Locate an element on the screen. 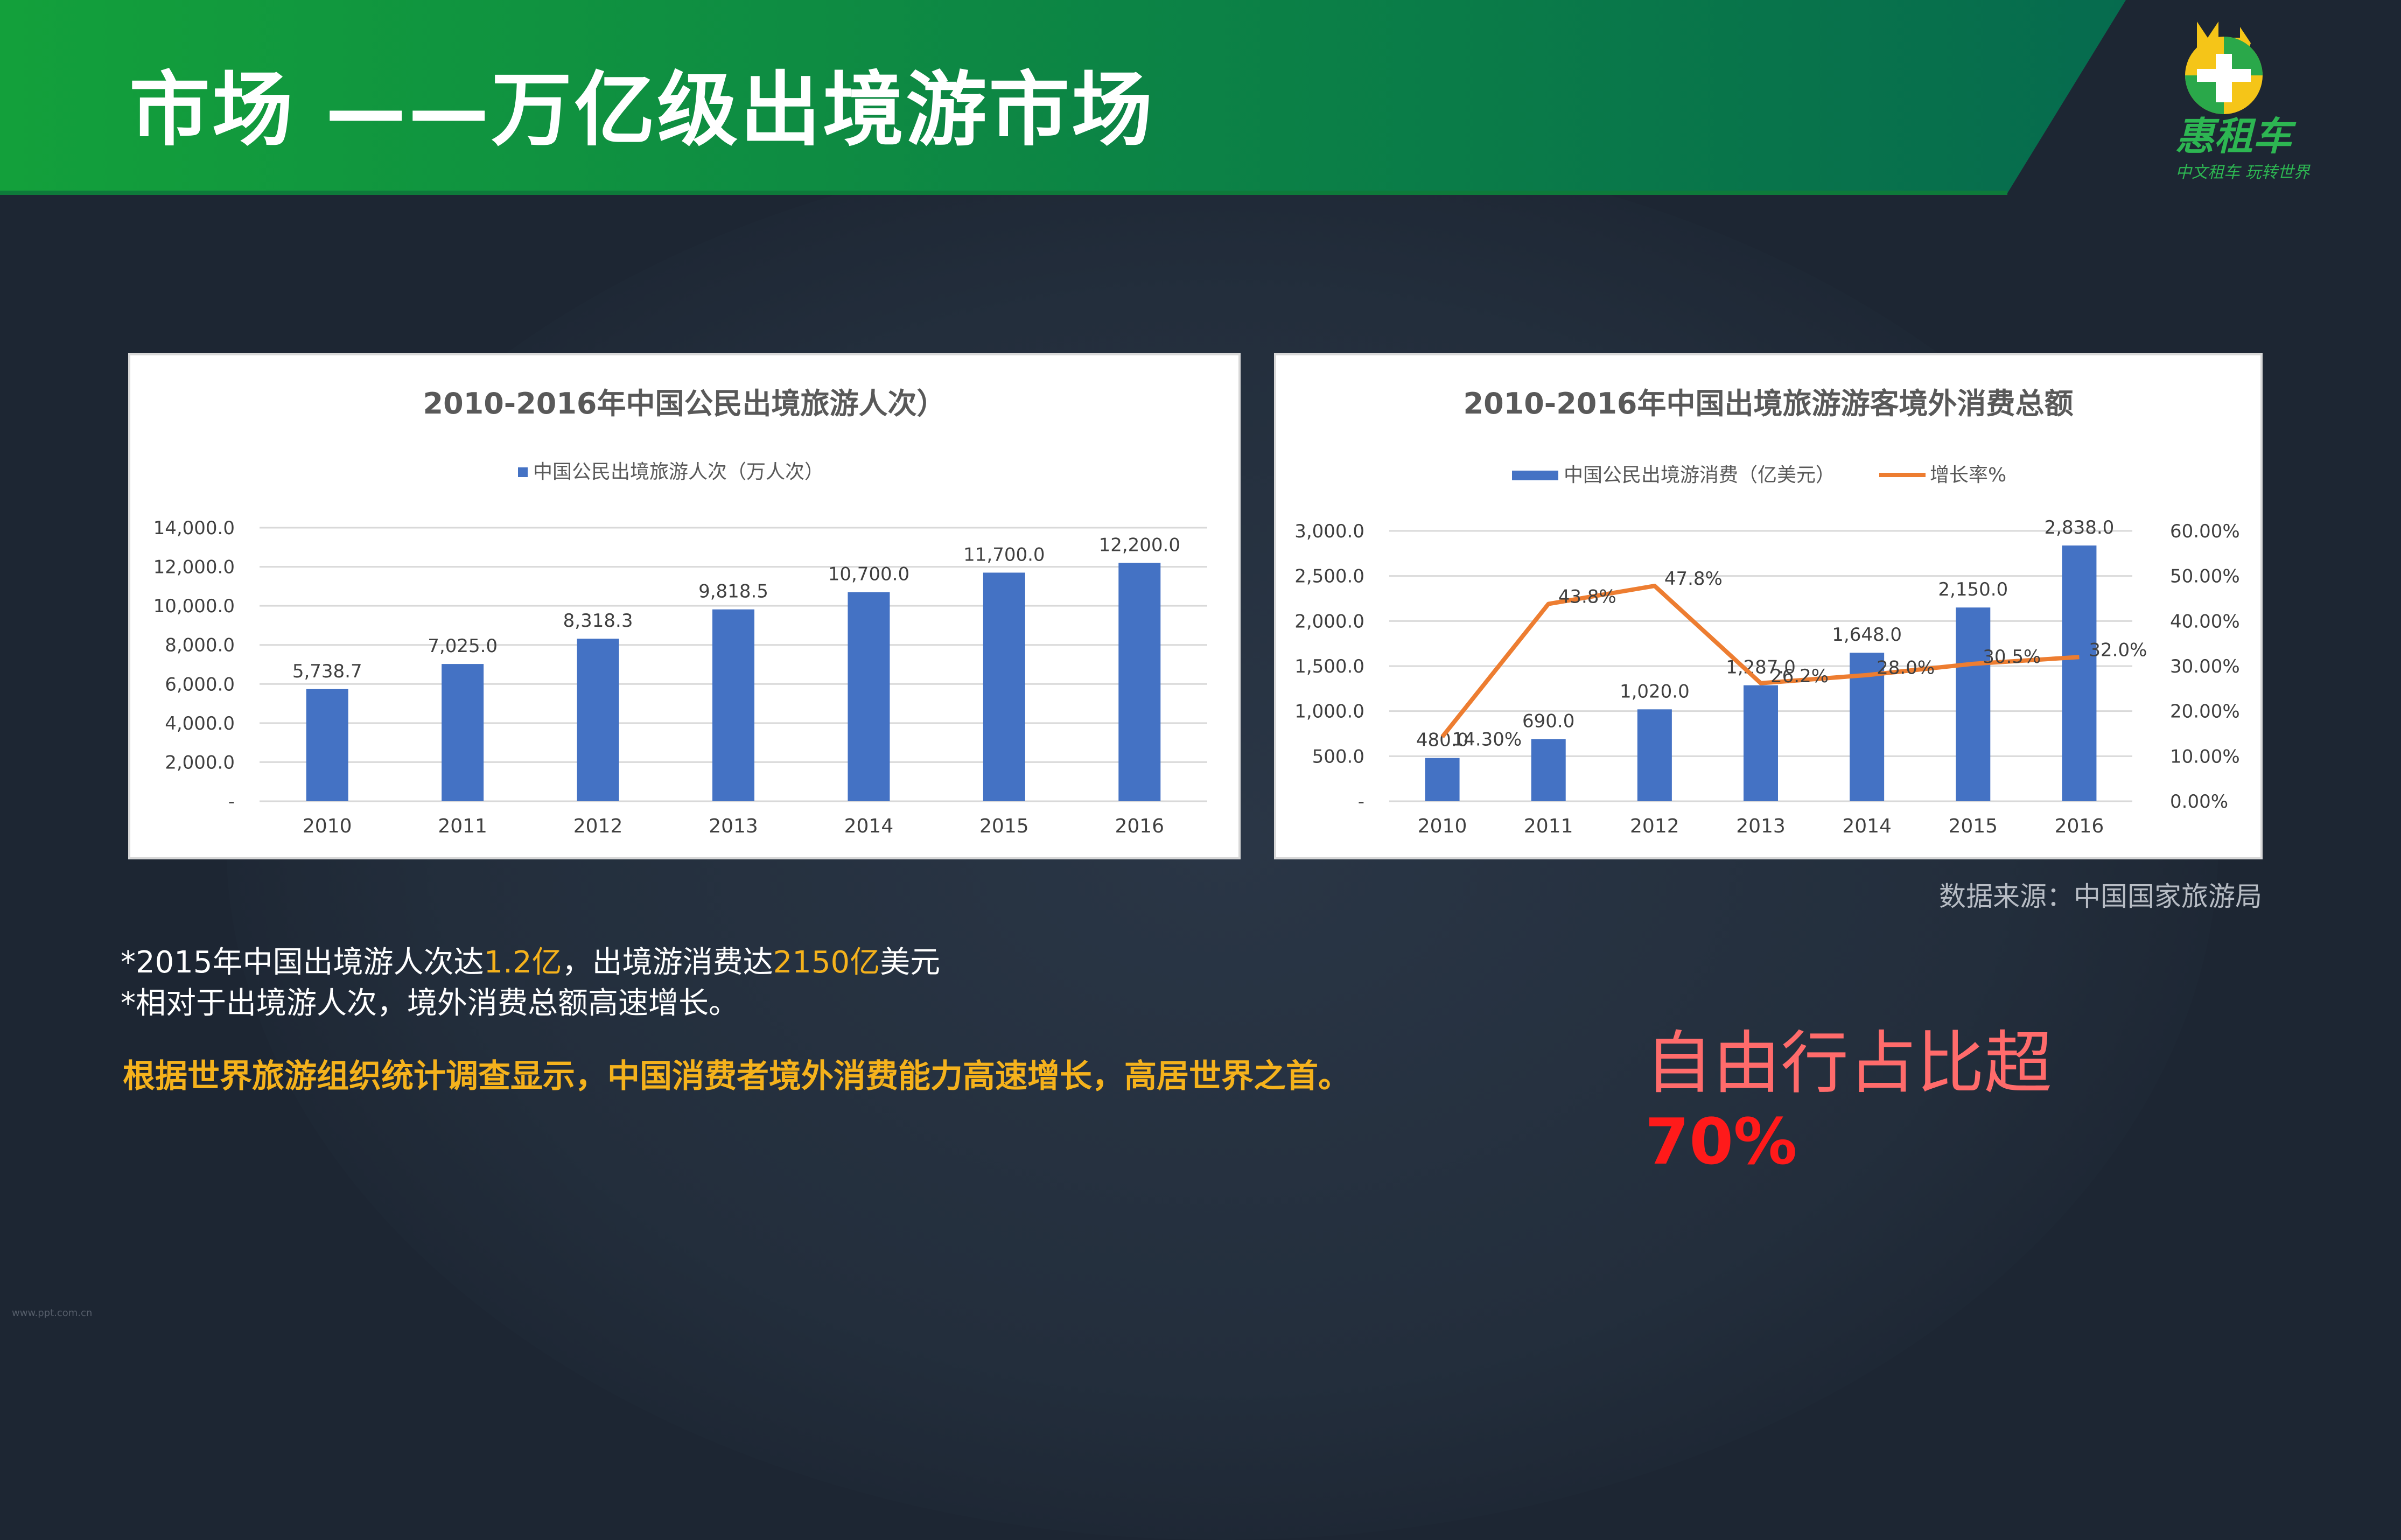 This screenshot has height=1540, width=2401. note-highlight-trips: 1.2亿 is located at coordinates (523, 962).